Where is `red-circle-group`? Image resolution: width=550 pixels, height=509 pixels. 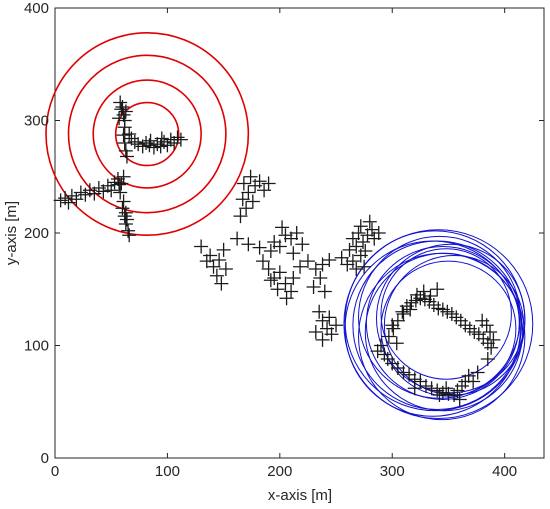 red-circle-group is located at coordinates (147, 134).